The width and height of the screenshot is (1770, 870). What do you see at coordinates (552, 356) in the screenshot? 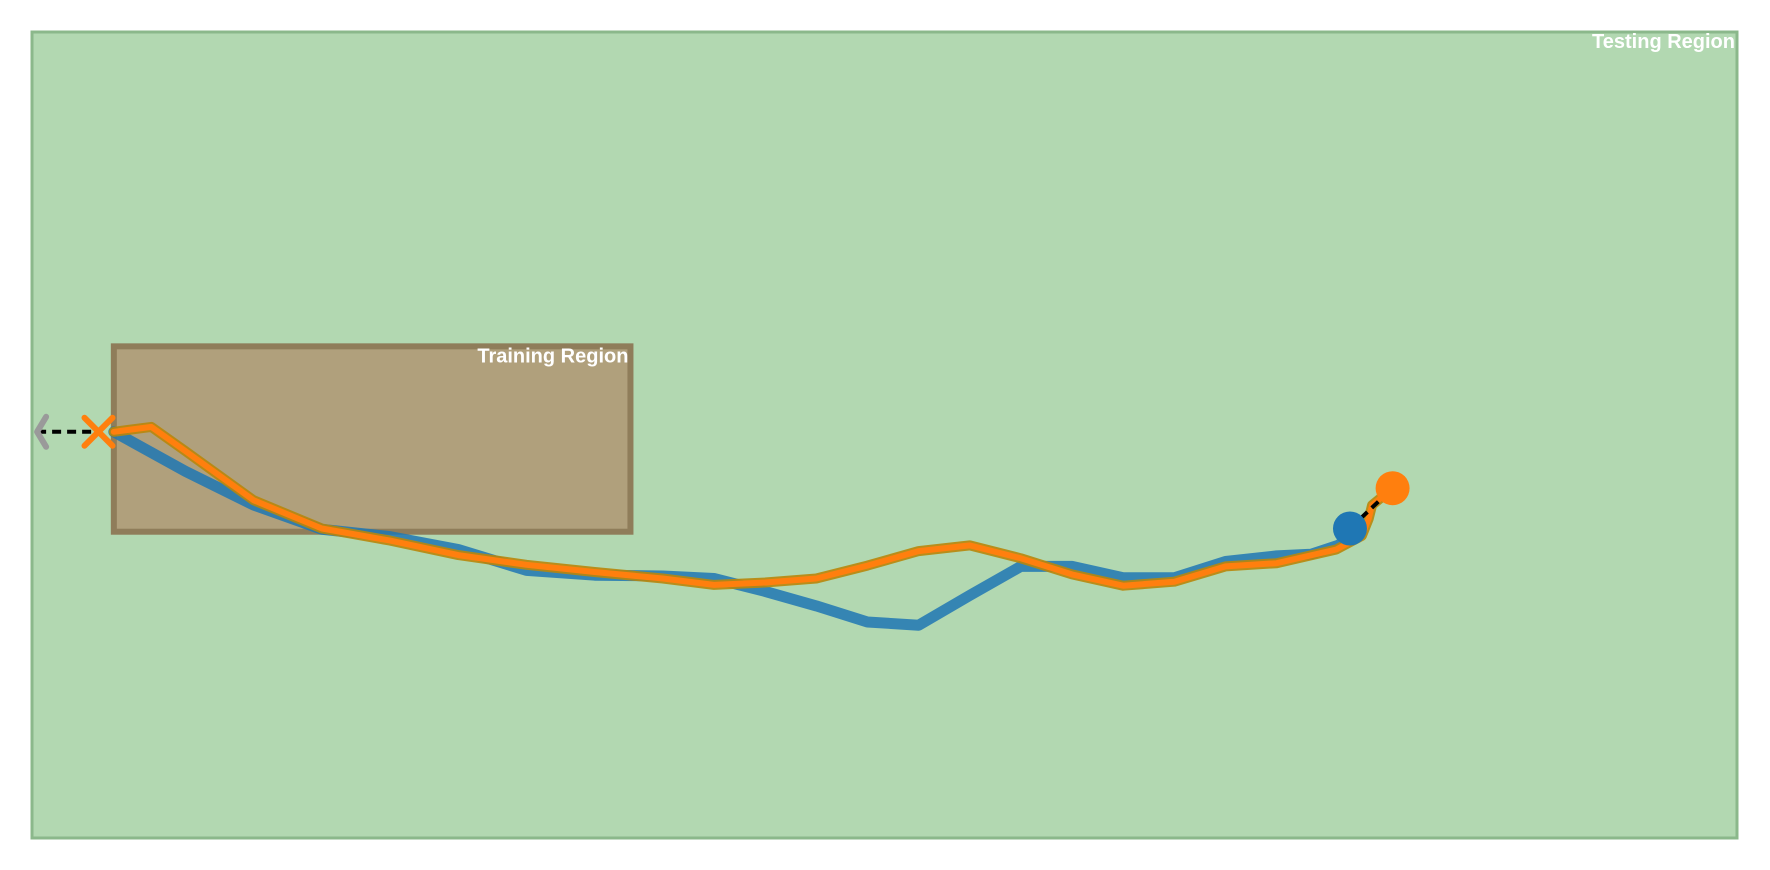
I see `training-region-label: Training Region` at bounding box center [552, 356].